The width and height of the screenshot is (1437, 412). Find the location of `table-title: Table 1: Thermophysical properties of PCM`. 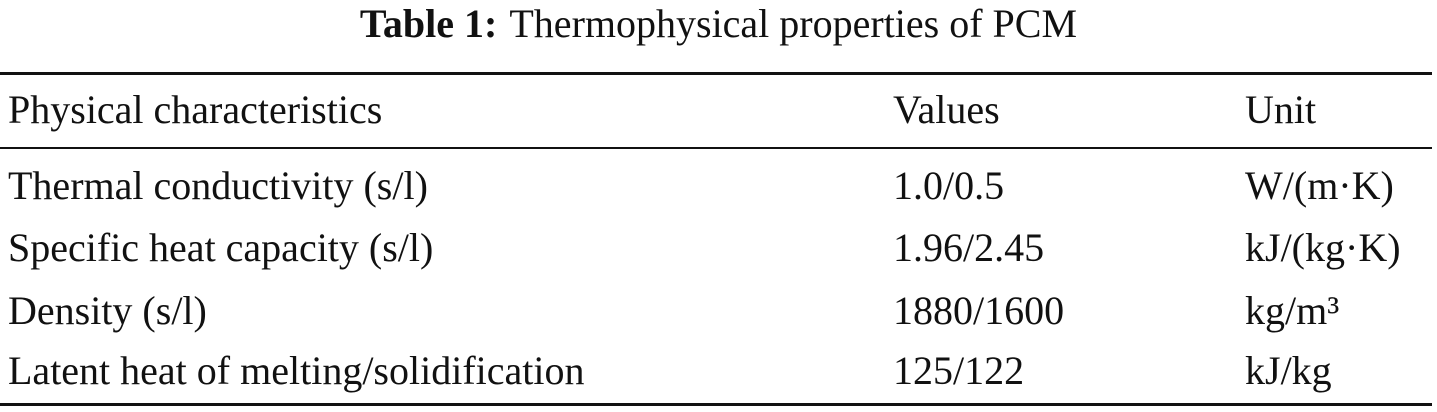

table-title: Table 1: Thermophysical properties of PCM is located at coordinates (718, 24).